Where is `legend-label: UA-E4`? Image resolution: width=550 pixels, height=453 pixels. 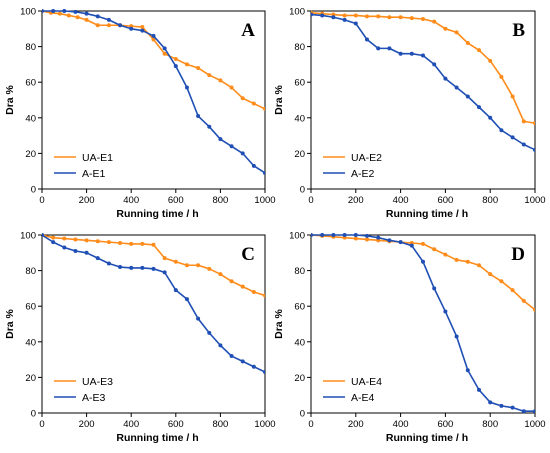
legend-label: UA-E4 is located at coordinates (366, 382).